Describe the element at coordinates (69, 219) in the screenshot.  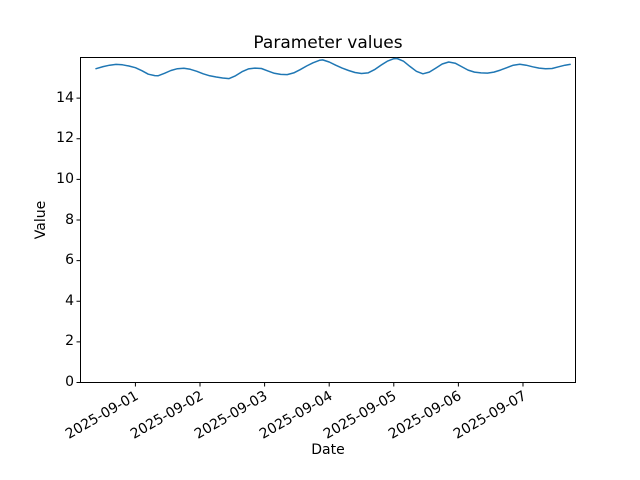
I see `y-tick-label: 8` at that location.